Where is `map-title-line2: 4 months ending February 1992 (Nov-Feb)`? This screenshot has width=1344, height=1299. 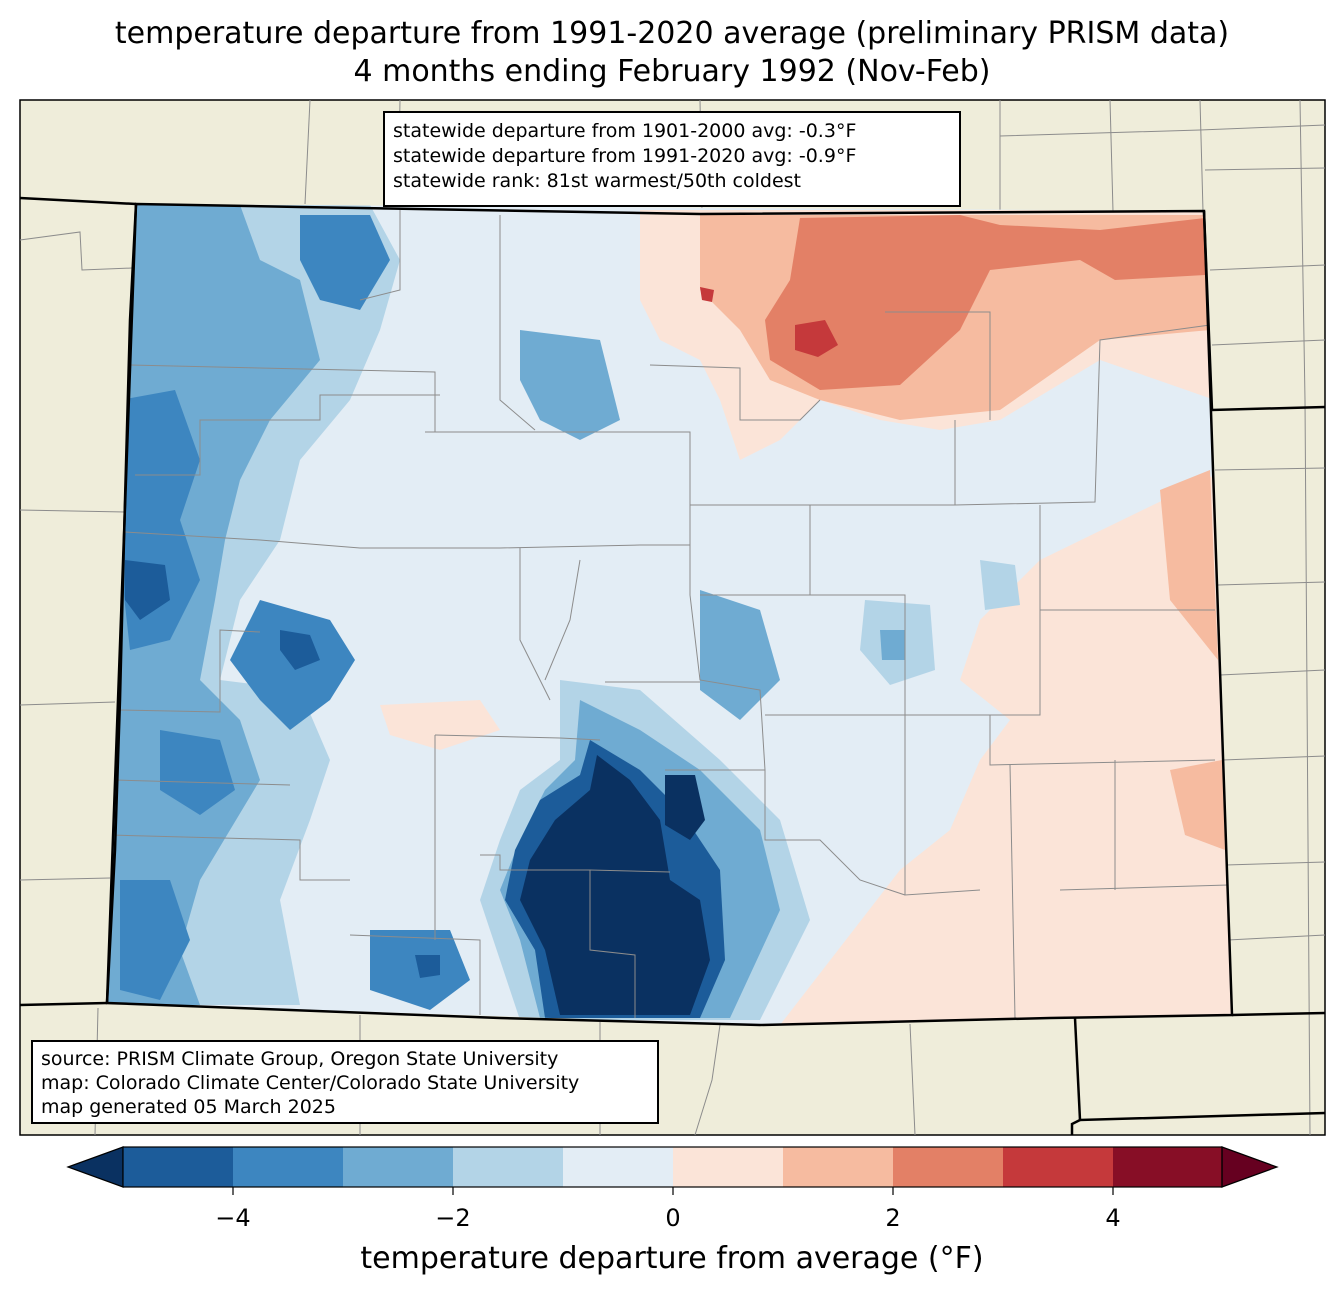
map-title-line2: 4 months ending February 1992 (Nov-Feb) is located at coordinates (672, 71).